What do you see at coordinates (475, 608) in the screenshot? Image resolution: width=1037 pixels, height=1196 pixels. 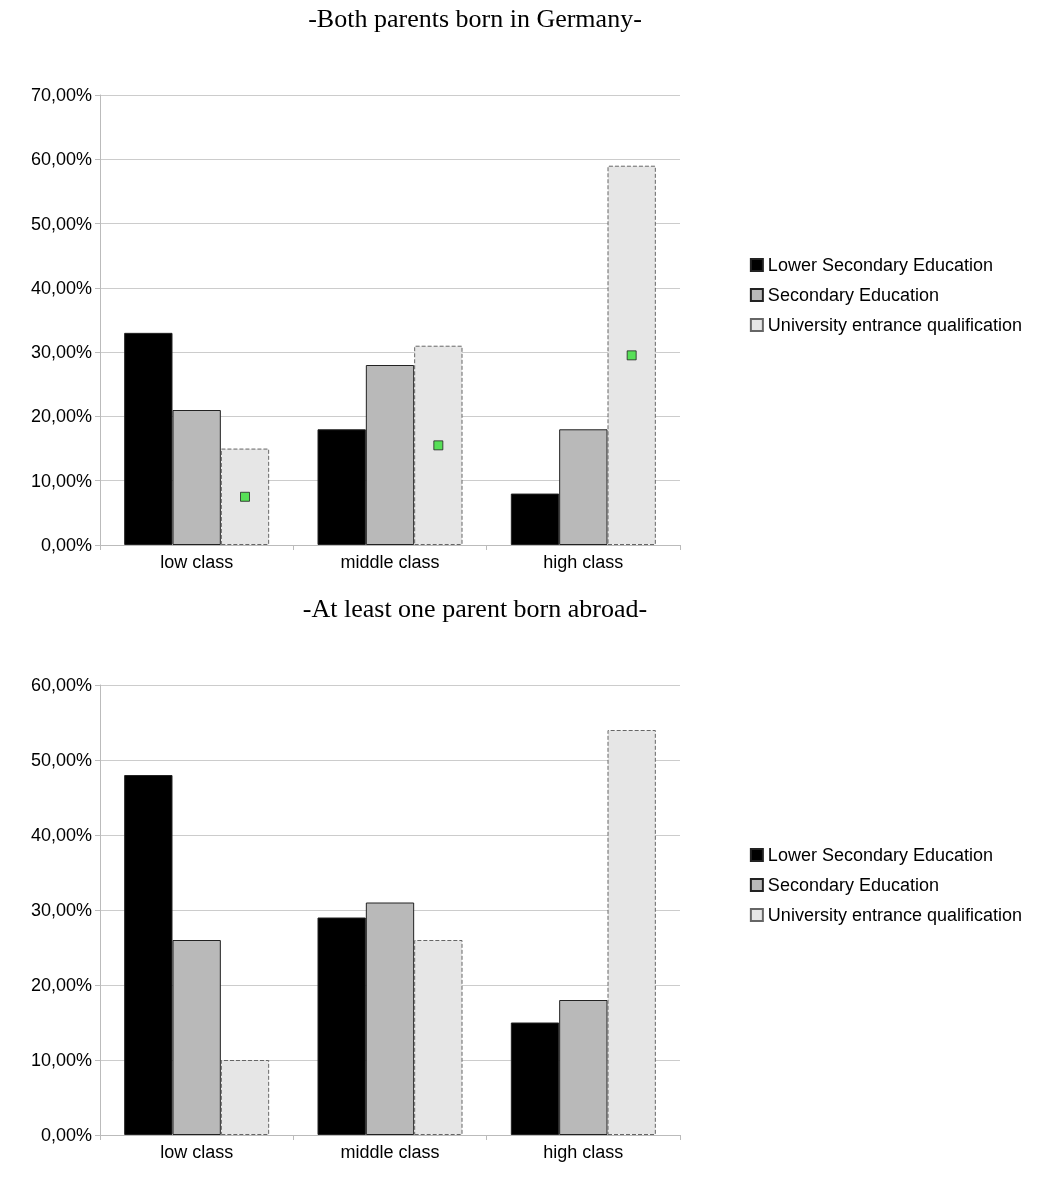 I see `chart-title: -At least one parent born abroad-` at bounding box center [475, 608].